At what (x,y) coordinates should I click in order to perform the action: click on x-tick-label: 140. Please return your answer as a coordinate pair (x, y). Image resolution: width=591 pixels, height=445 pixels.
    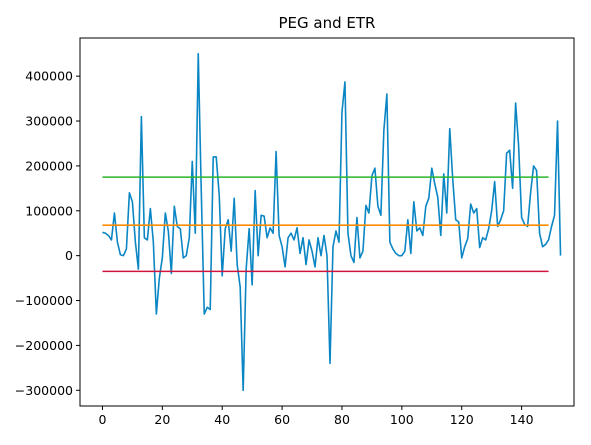
    Looking at the image, I should click on (522, 419).